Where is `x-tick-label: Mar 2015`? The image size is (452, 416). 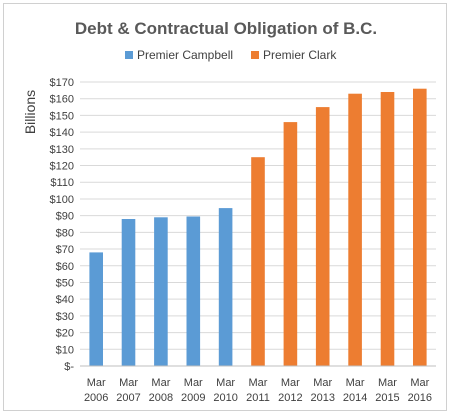 x-tick-label: Mar 2015 is located at coordinates (387, 390).